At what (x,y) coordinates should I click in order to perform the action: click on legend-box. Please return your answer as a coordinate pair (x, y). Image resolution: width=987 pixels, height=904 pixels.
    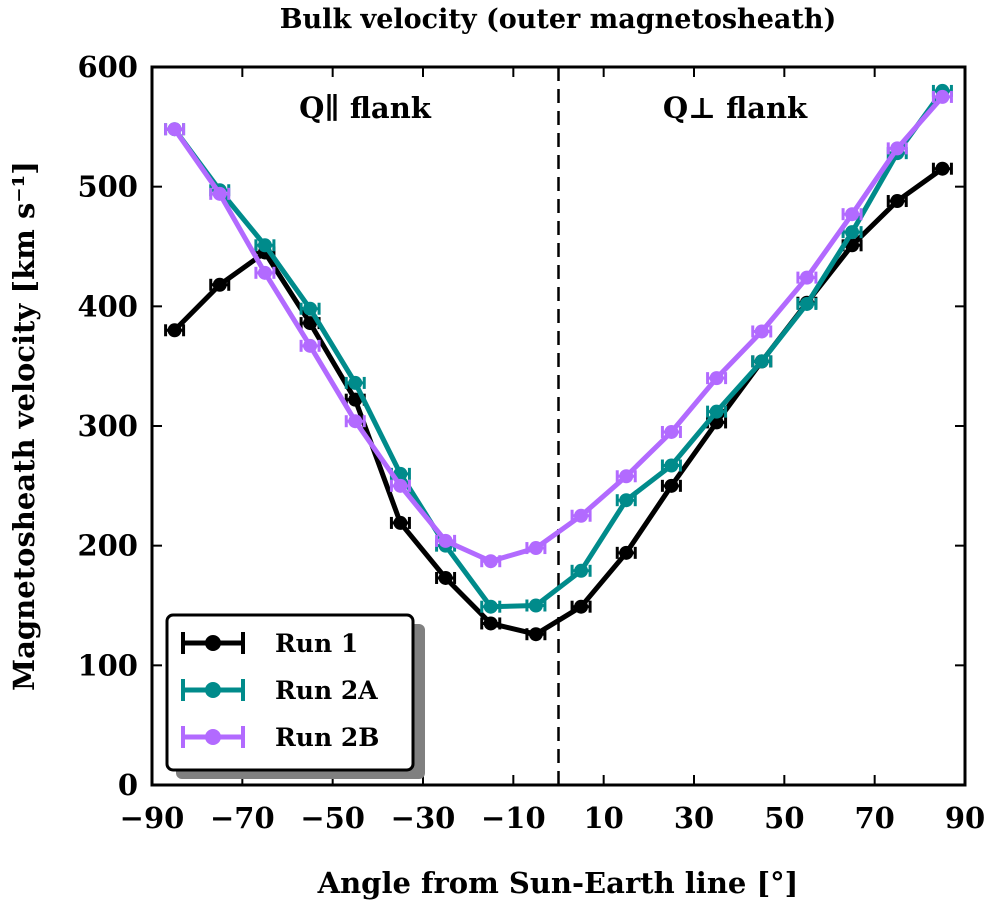
    Looking at the image, I should click on (290, 692).